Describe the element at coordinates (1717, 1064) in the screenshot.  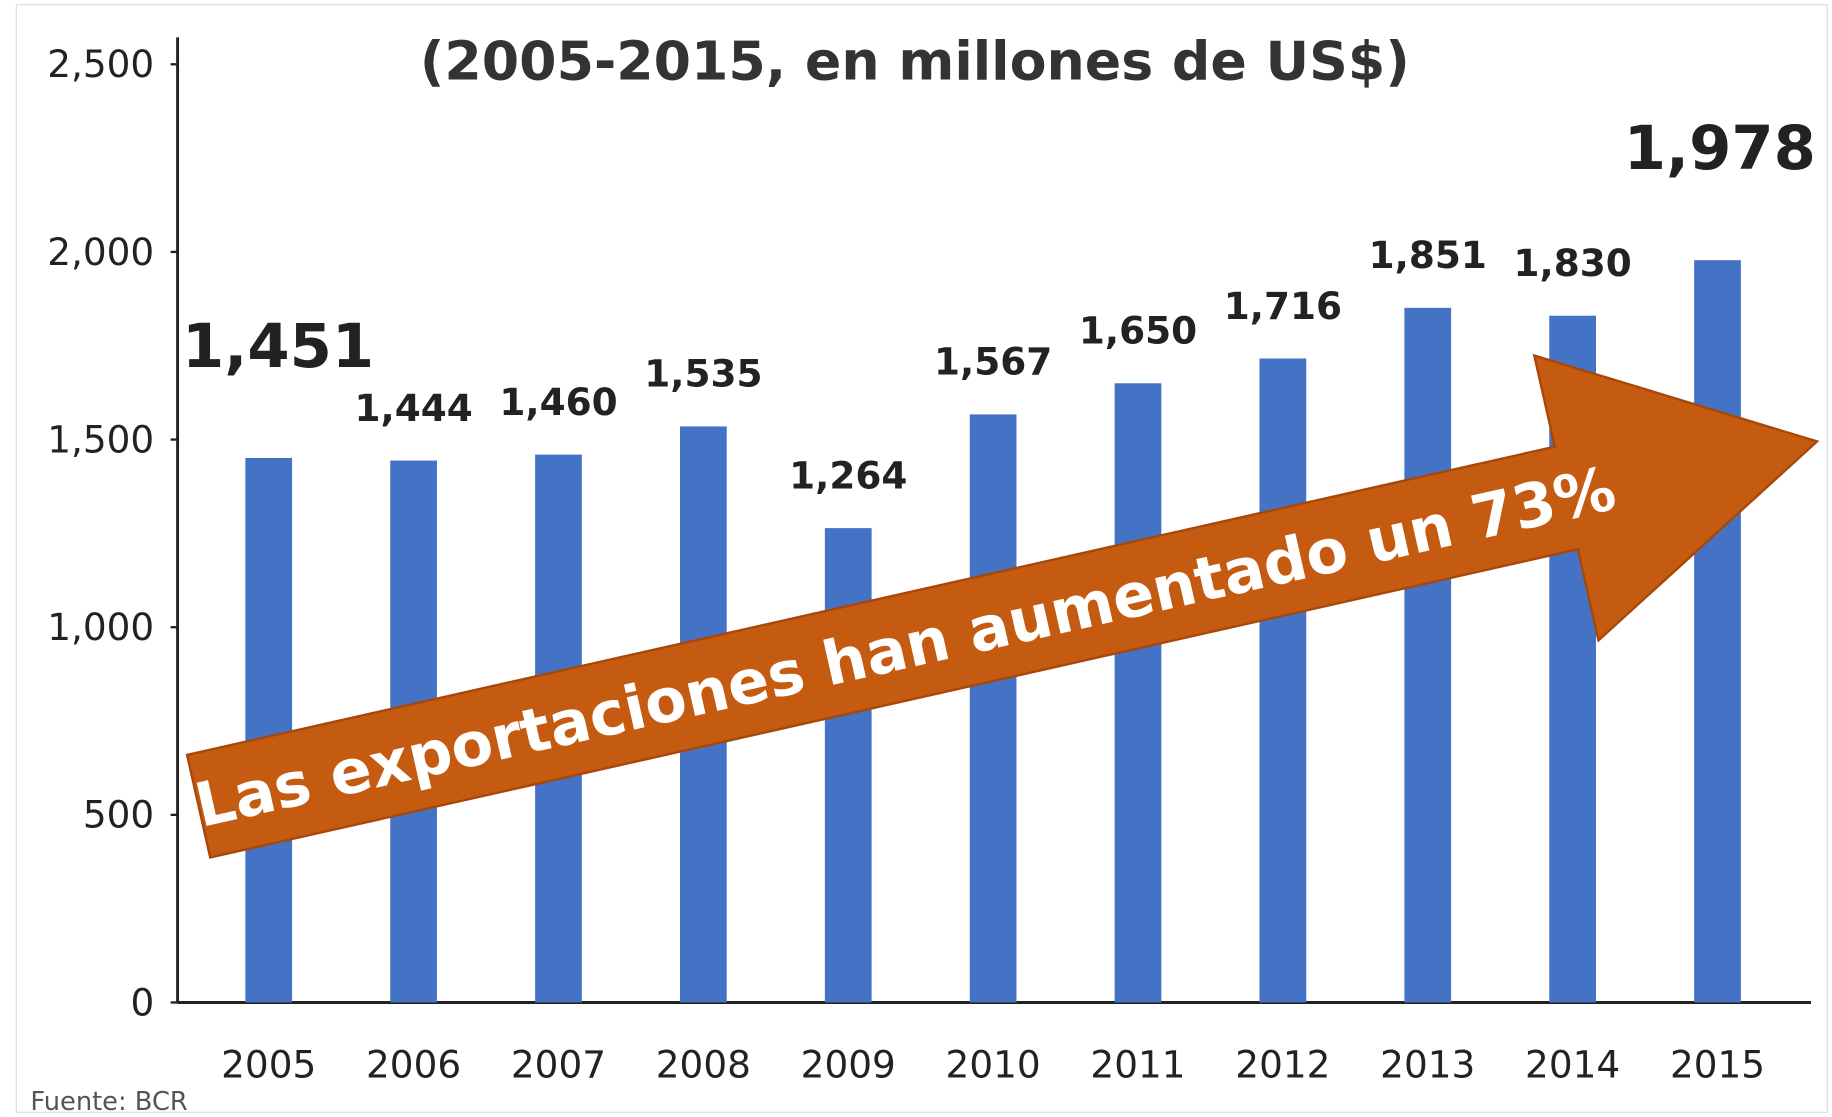
I see `x-tick-label: 2015` at that location.